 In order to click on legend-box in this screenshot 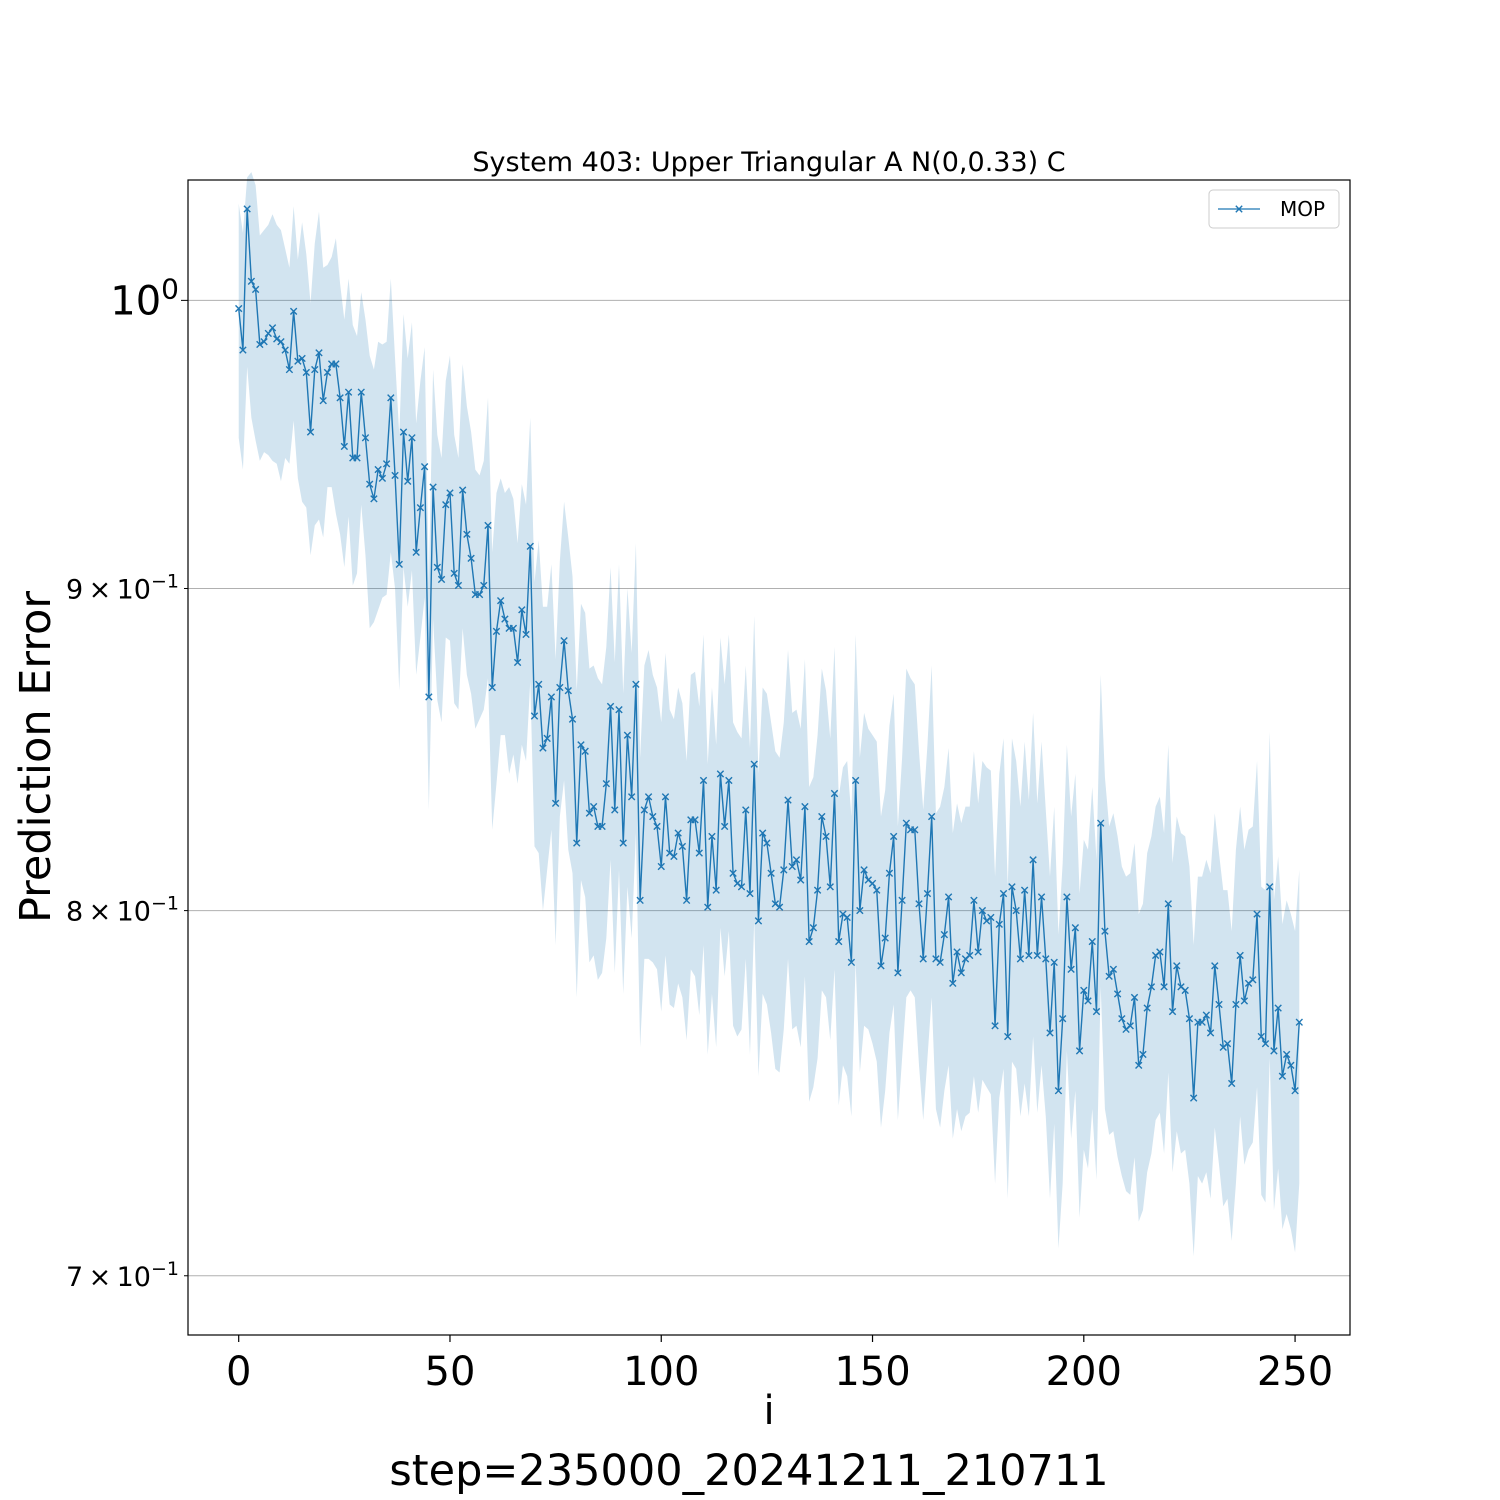, I will do `click(1274, 209)`.